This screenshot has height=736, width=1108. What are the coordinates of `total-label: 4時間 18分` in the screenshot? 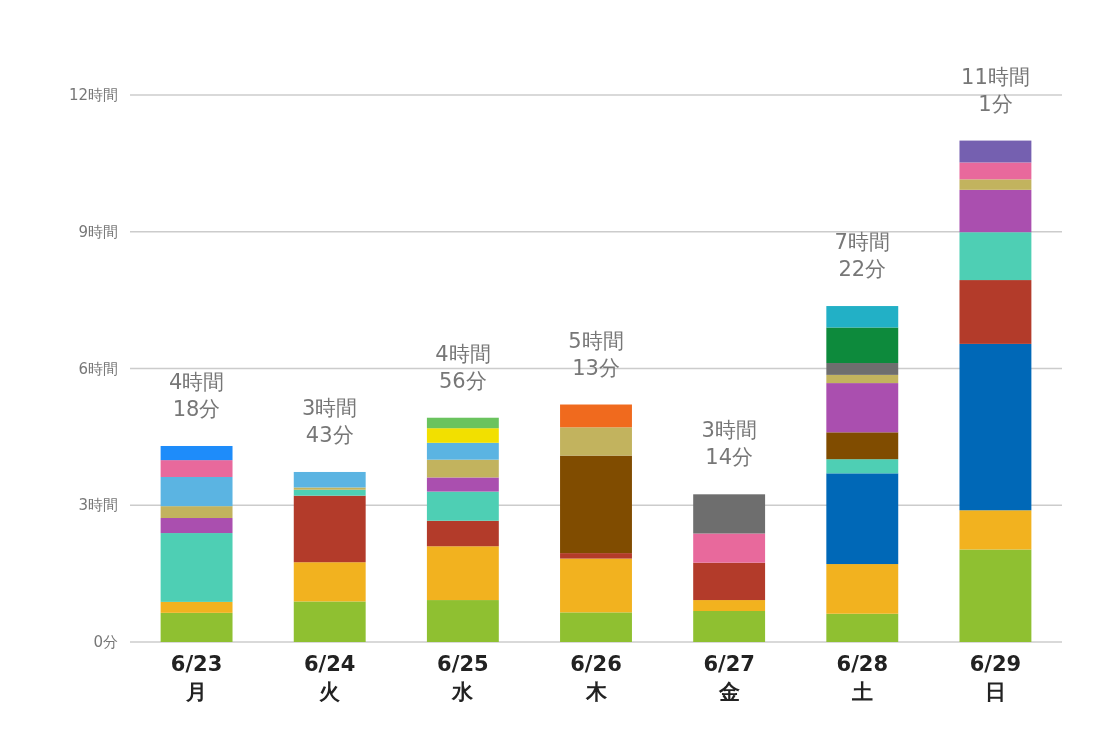 It's located at (196, 395).